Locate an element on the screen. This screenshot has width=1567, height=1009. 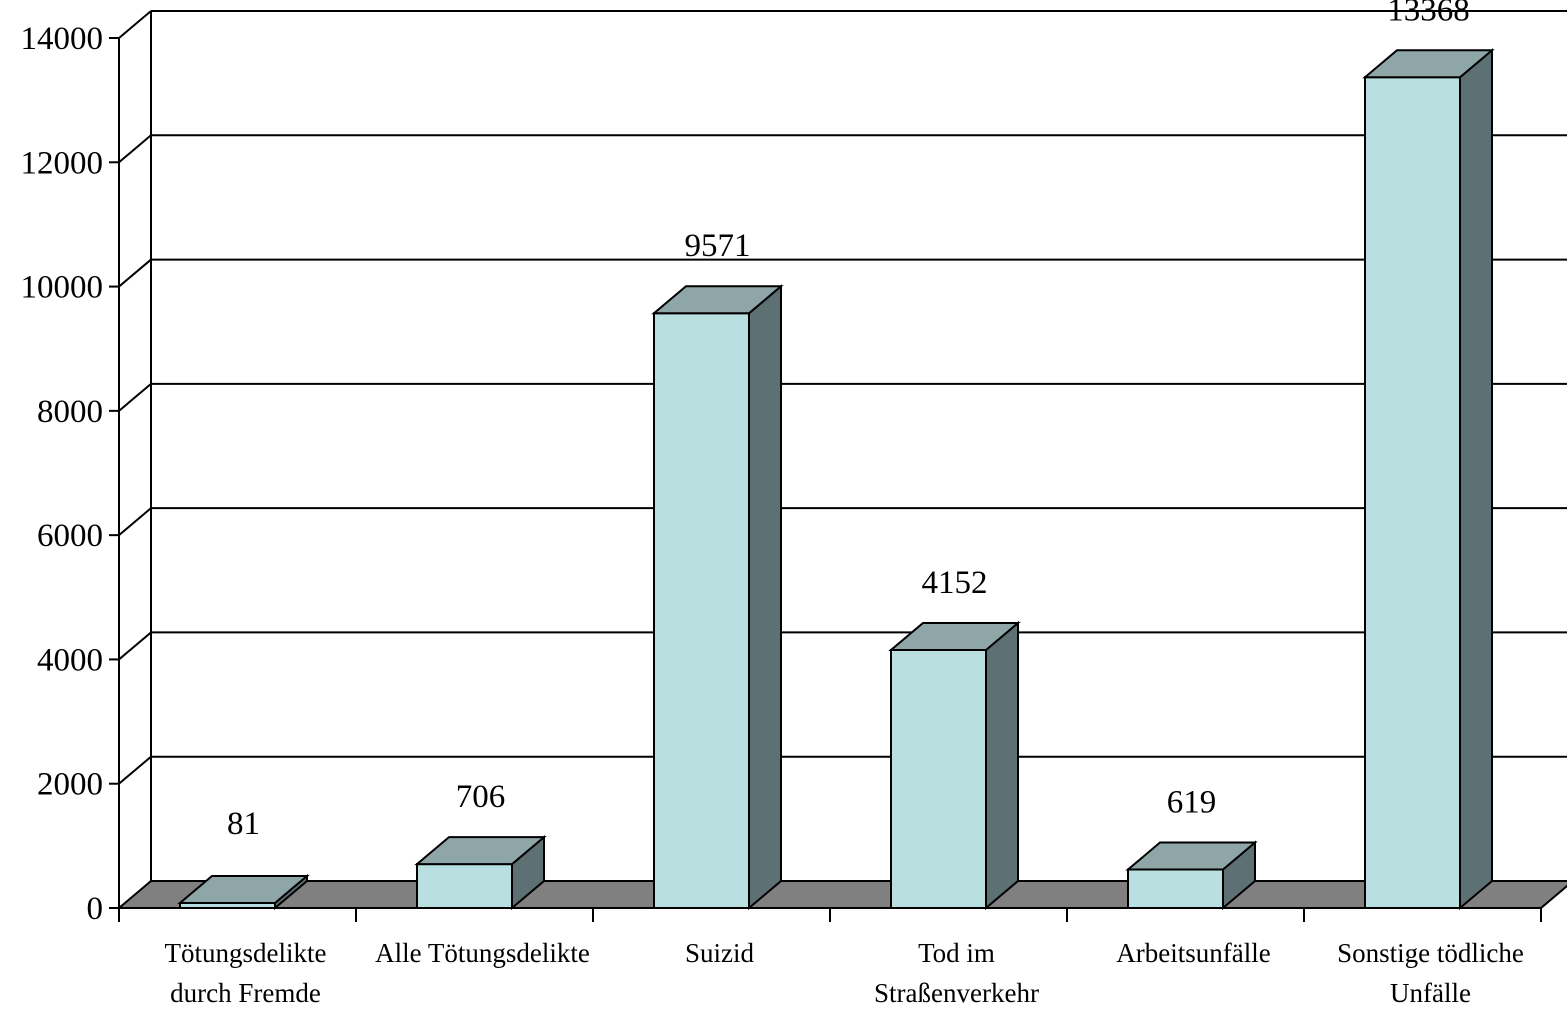
floor-plane is located at coordinates (841, 894).